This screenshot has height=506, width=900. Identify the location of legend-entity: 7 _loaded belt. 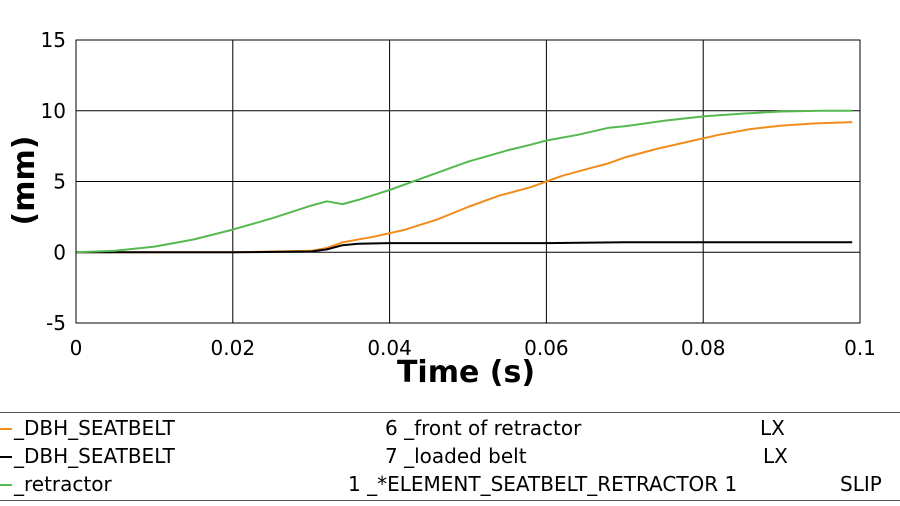
(456, 456).